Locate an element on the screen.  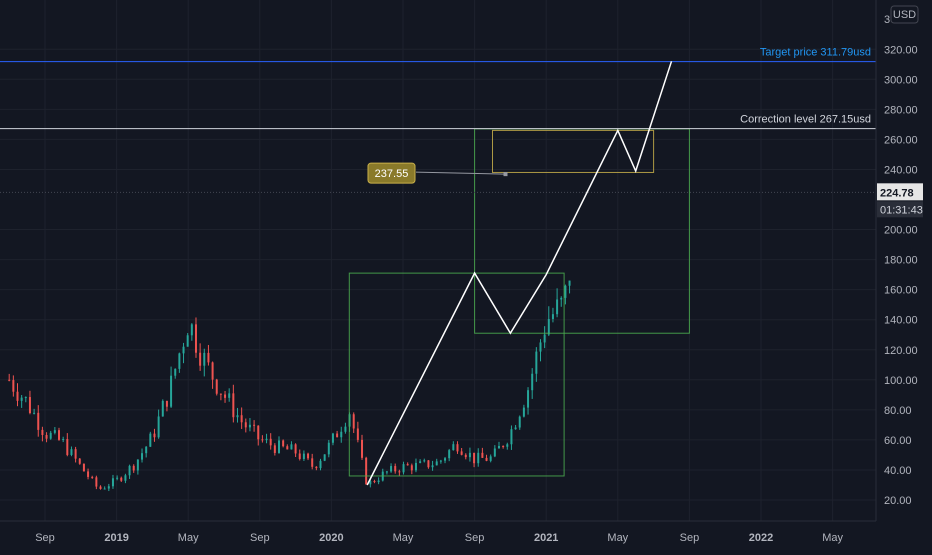
price-tick-label: 140.00 is located at coordinates (901, 321).